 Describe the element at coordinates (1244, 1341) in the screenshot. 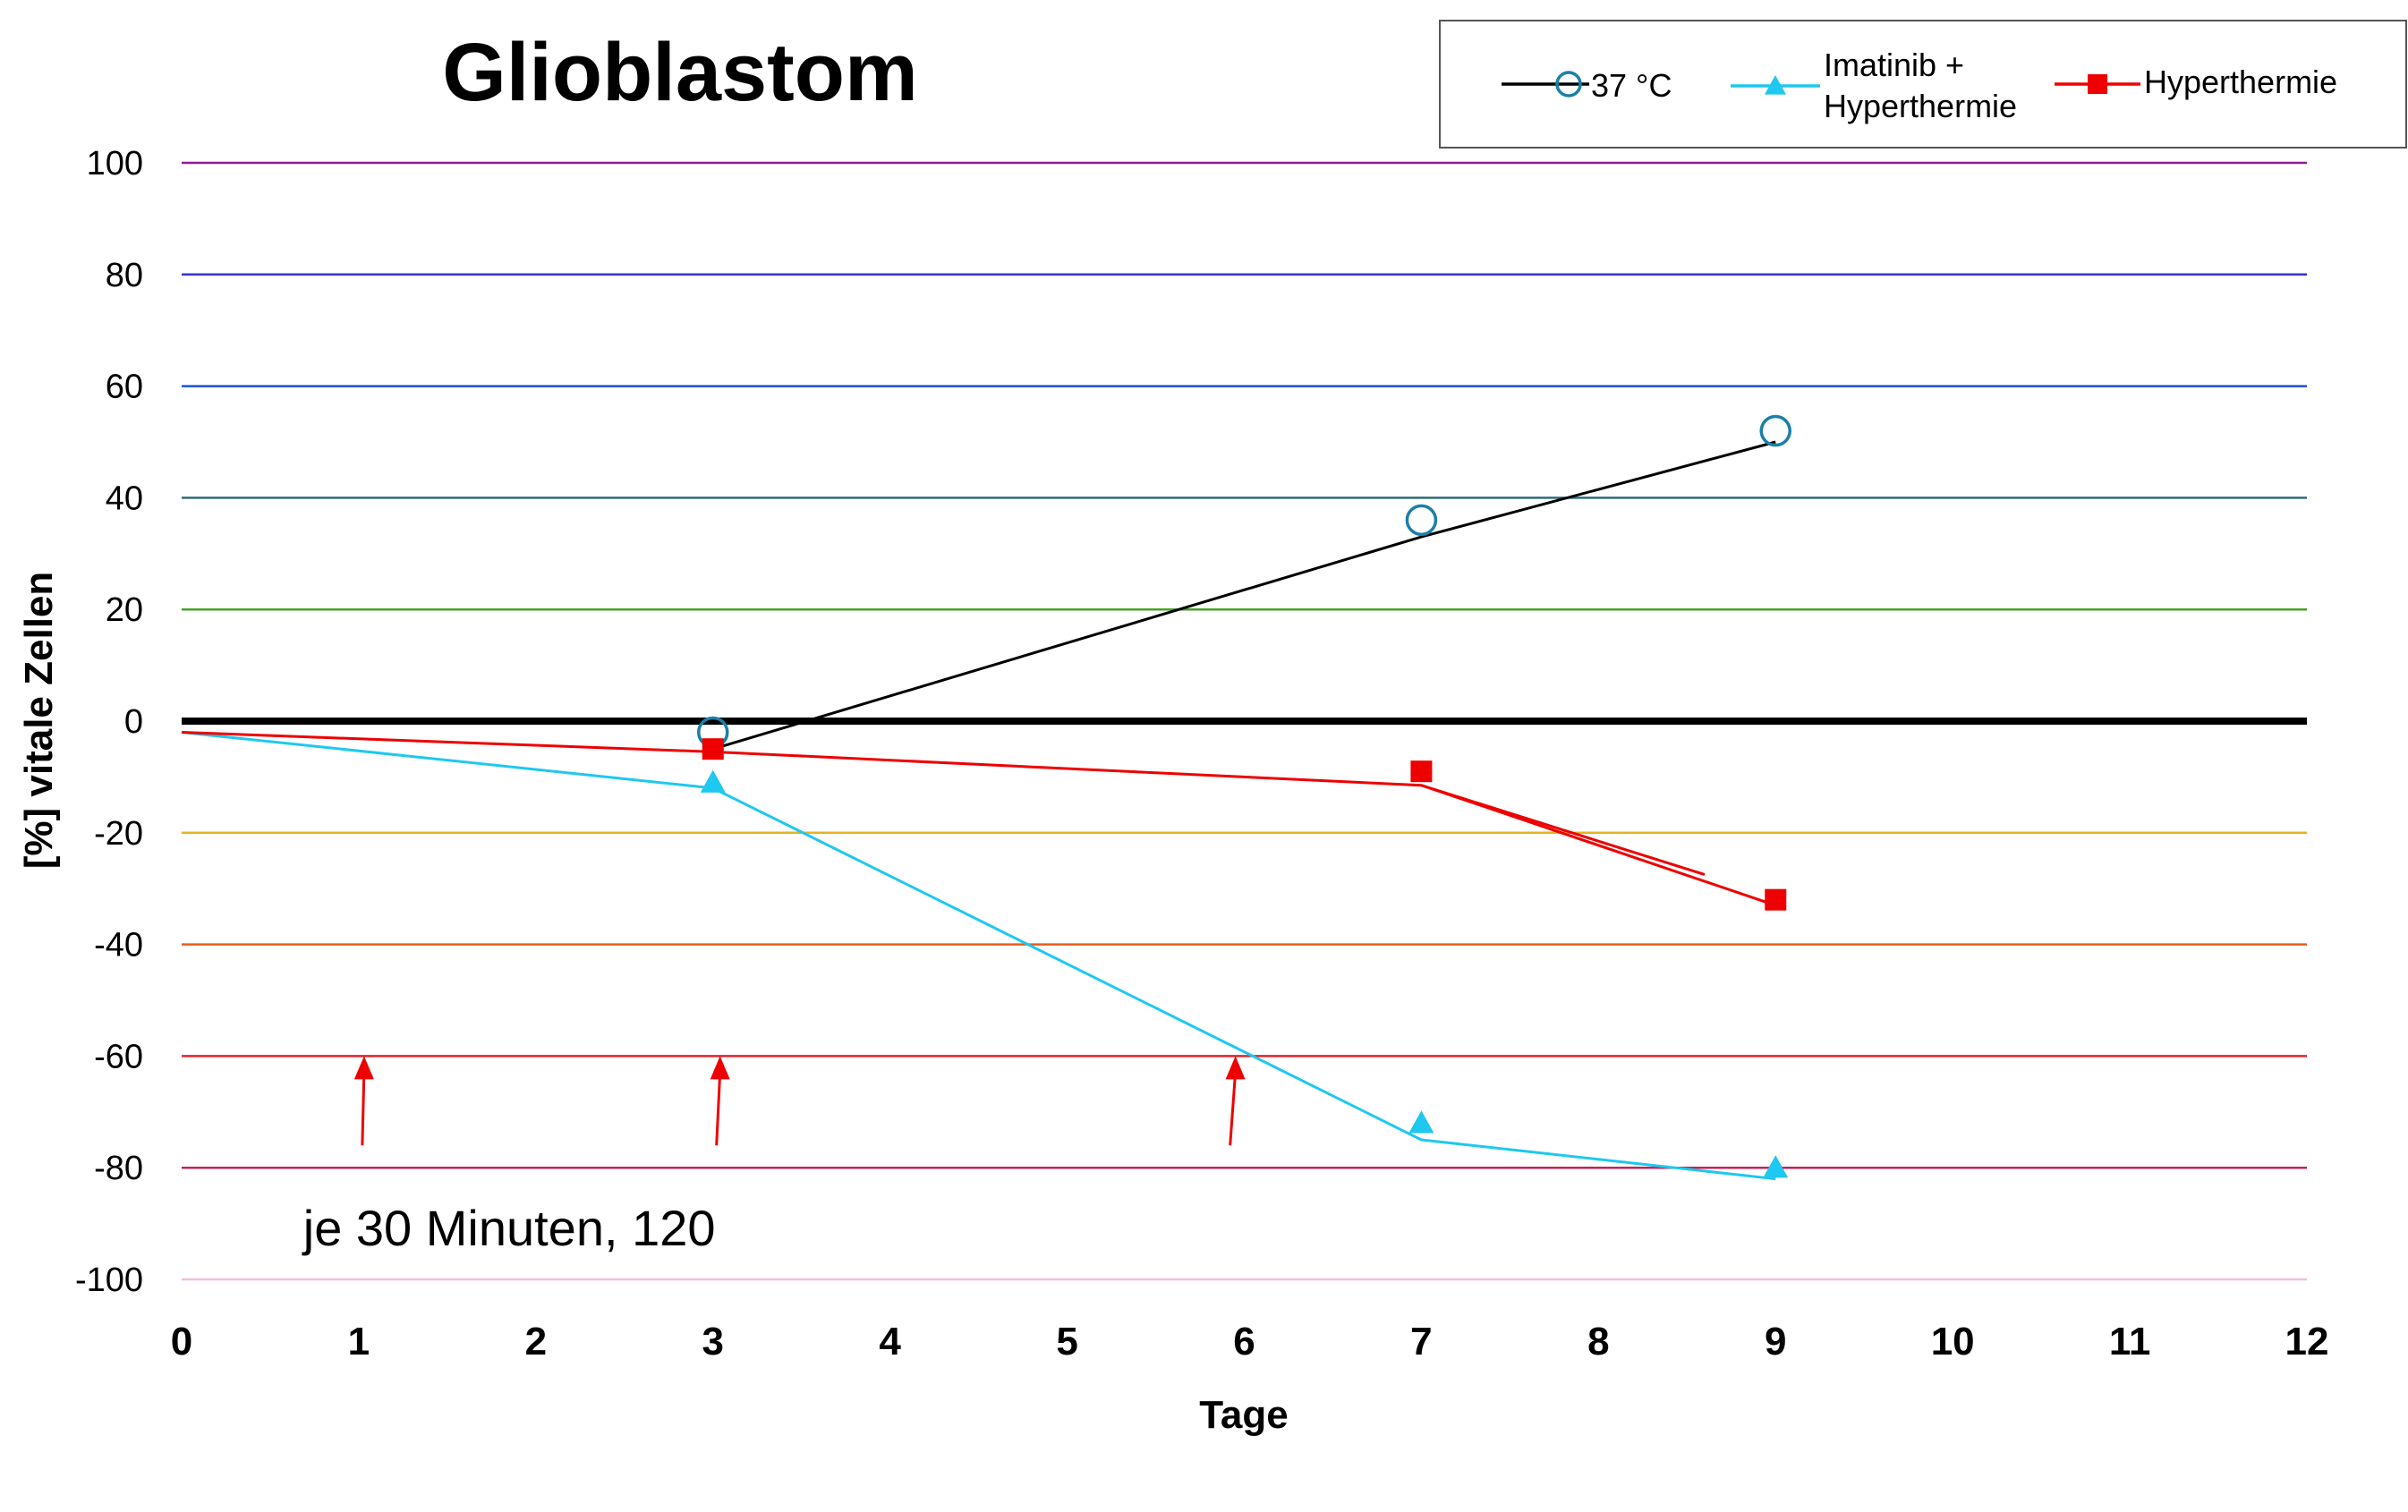

I see `x-tick-label: 6` at that location.